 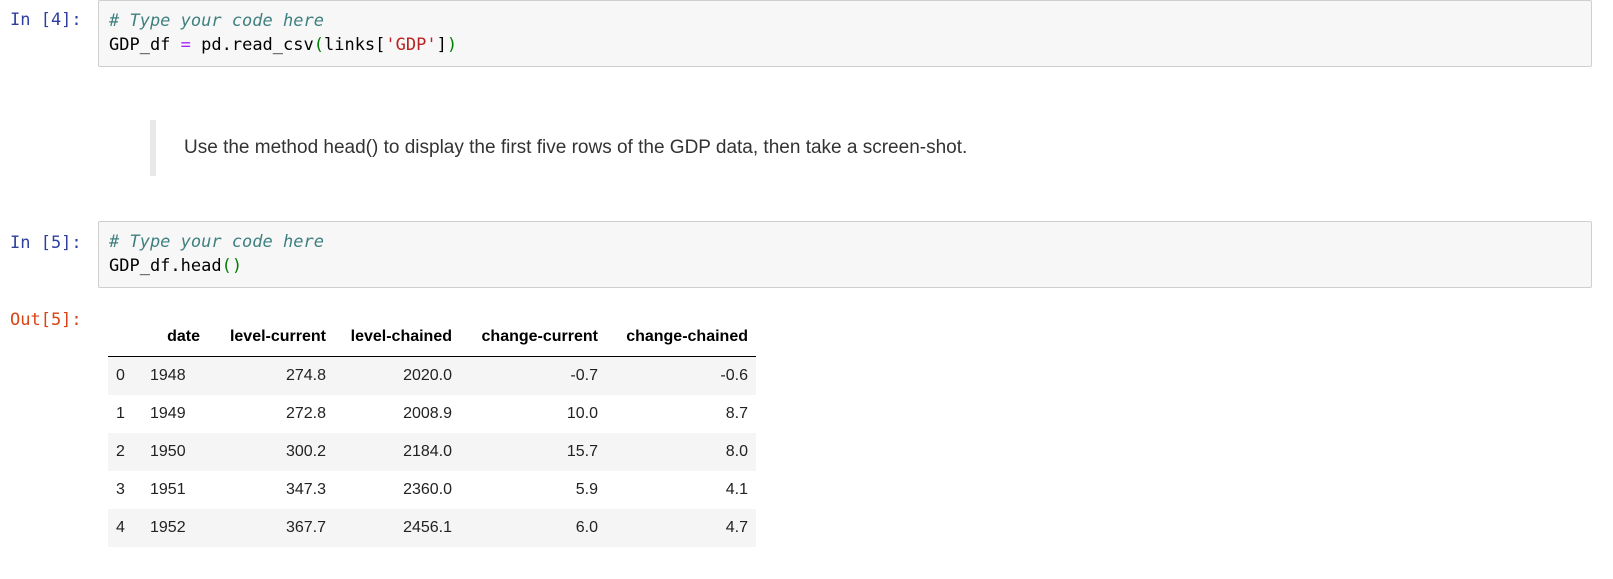 I want to click on row-index: 4, so click(x=120, y=527).